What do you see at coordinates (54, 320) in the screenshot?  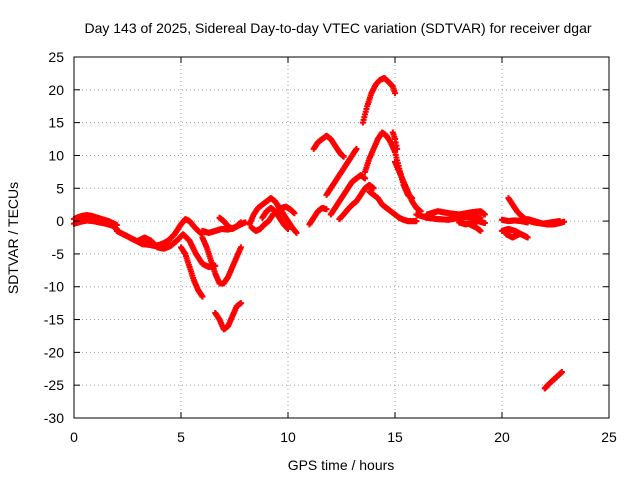 I see `y-tick-label: -15` at bounding box center [54, 320].